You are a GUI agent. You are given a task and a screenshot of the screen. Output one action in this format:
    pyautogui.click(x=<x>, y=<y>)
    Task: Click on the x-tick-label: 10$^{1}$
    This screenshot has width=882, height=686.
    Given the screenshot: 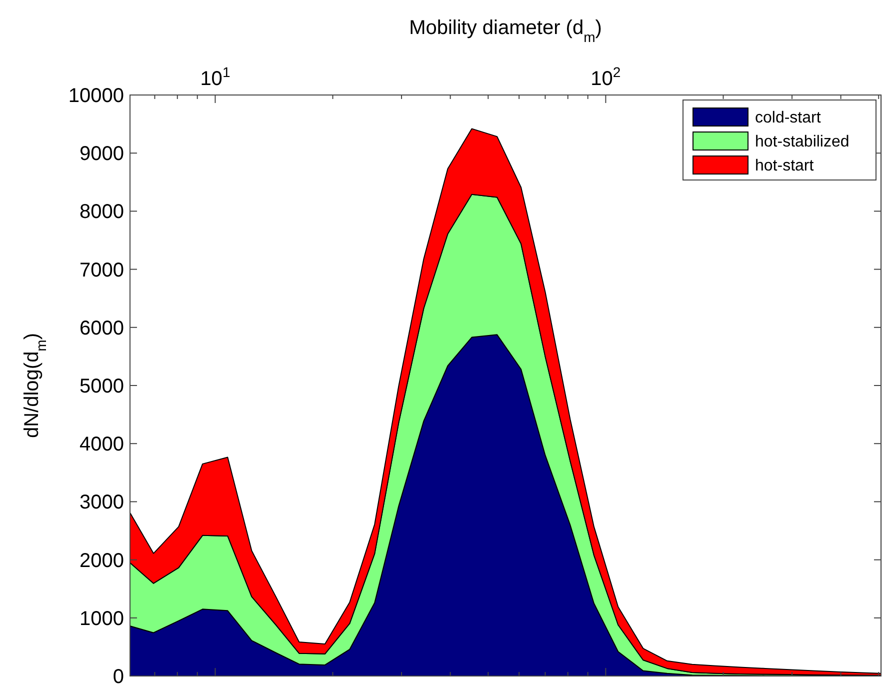 What is the action you would take?
    pyautogui.click(x=215, y=77)
    